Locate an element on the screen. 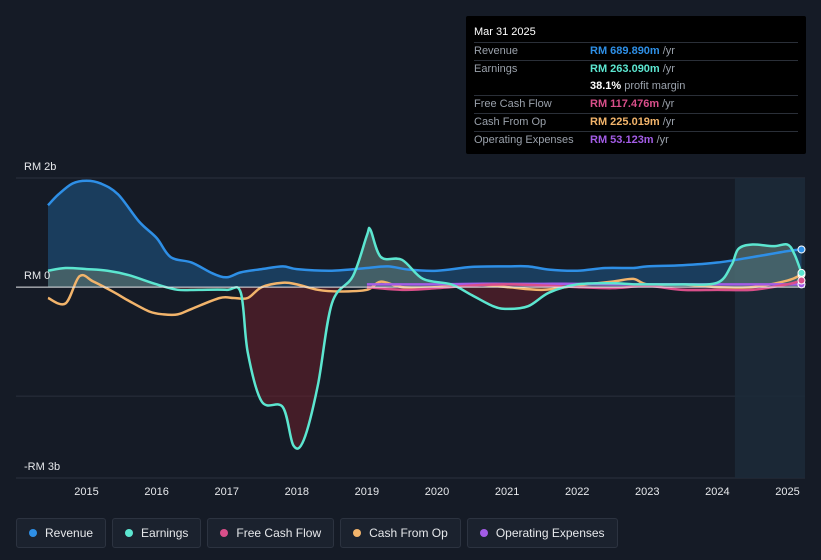 Image resolution: width=821 pixels, height=560 pixels. tooltip-label: Revenue is located at coordinates (496, 51).